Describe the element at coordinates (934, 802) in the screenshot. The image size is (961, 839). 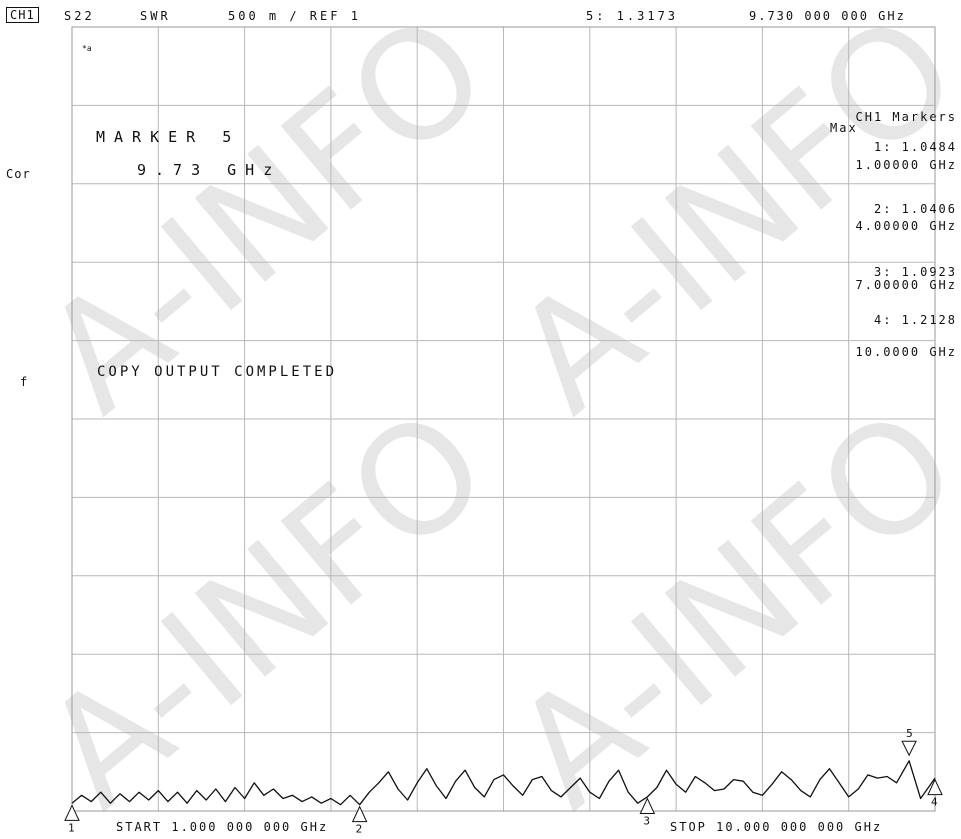
I see `marker-4-label: 4` at that location.